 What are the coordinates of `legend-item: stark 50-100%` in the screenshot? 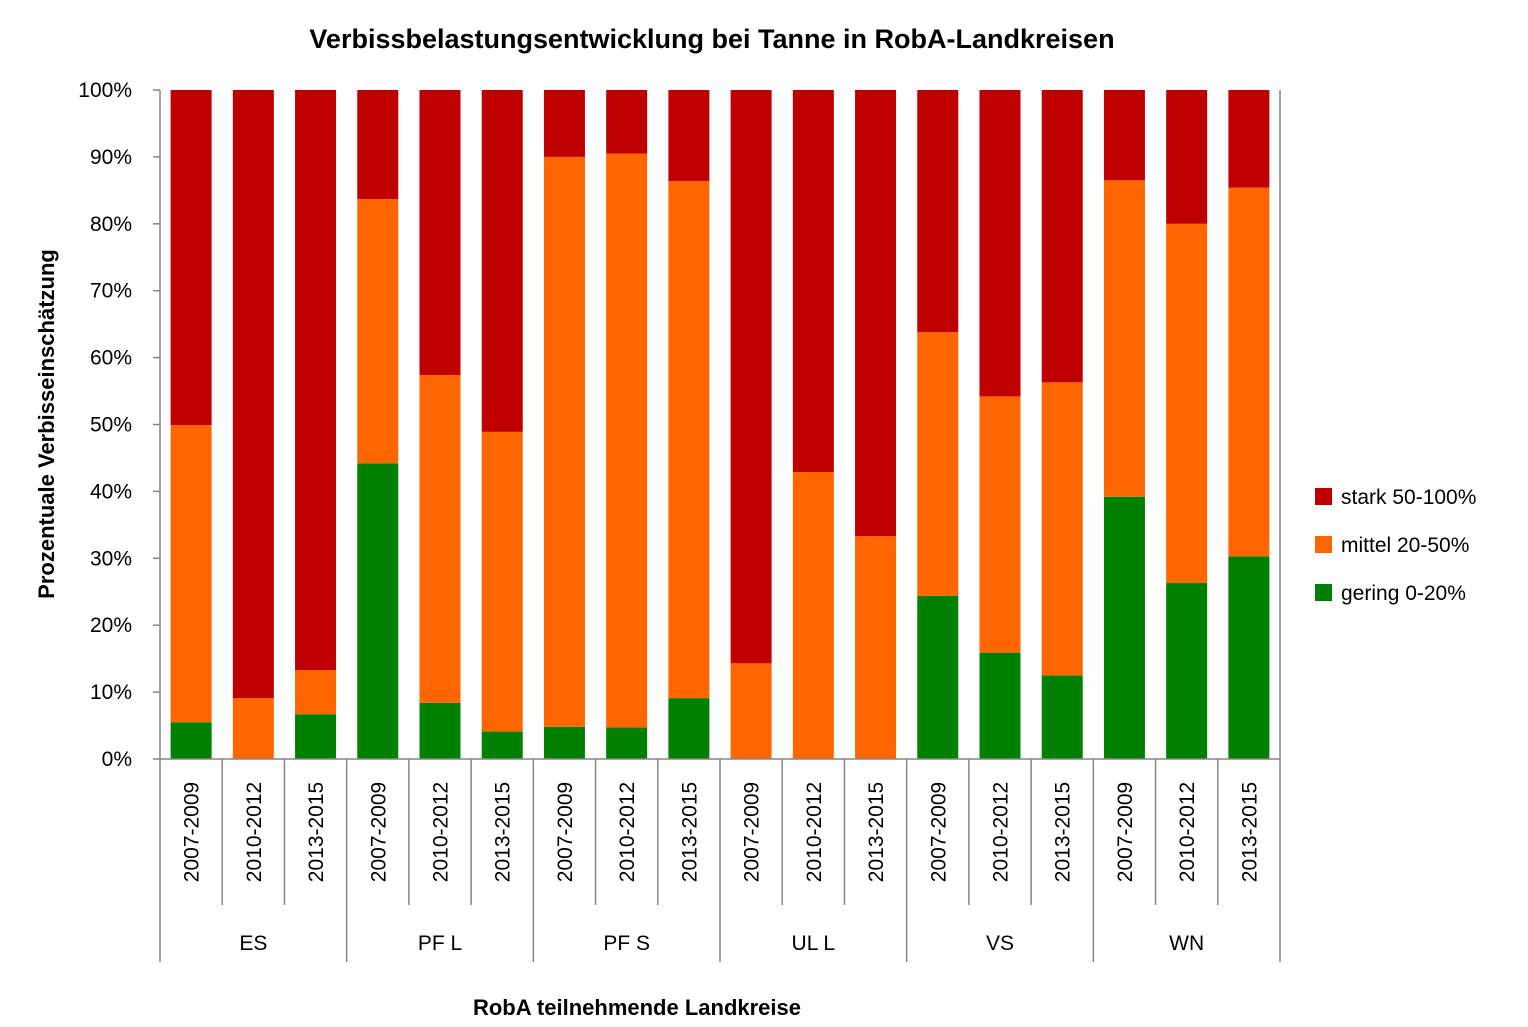 It's located at (1395, 497).